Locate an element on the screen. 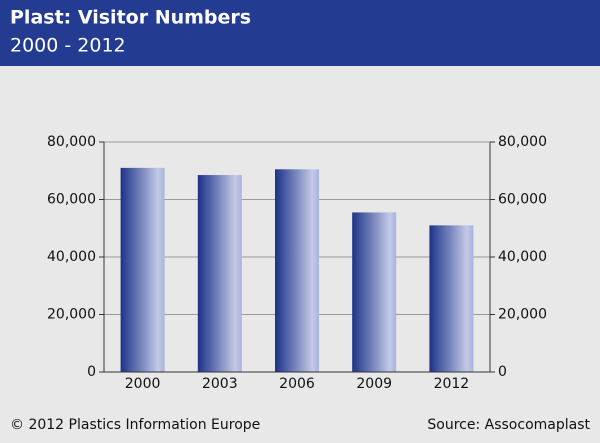 Image resolution: width=600 pixels, height=443 pixels. y-tick-label: 20,000 is located at coordinates (71, 315).